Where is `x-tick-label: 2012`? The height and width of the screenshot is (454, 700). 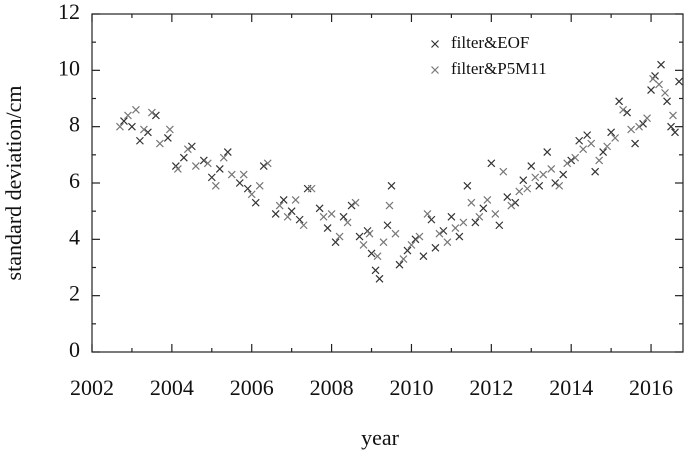
x-tick-label: 2012 is located at coordinates (491, 387).